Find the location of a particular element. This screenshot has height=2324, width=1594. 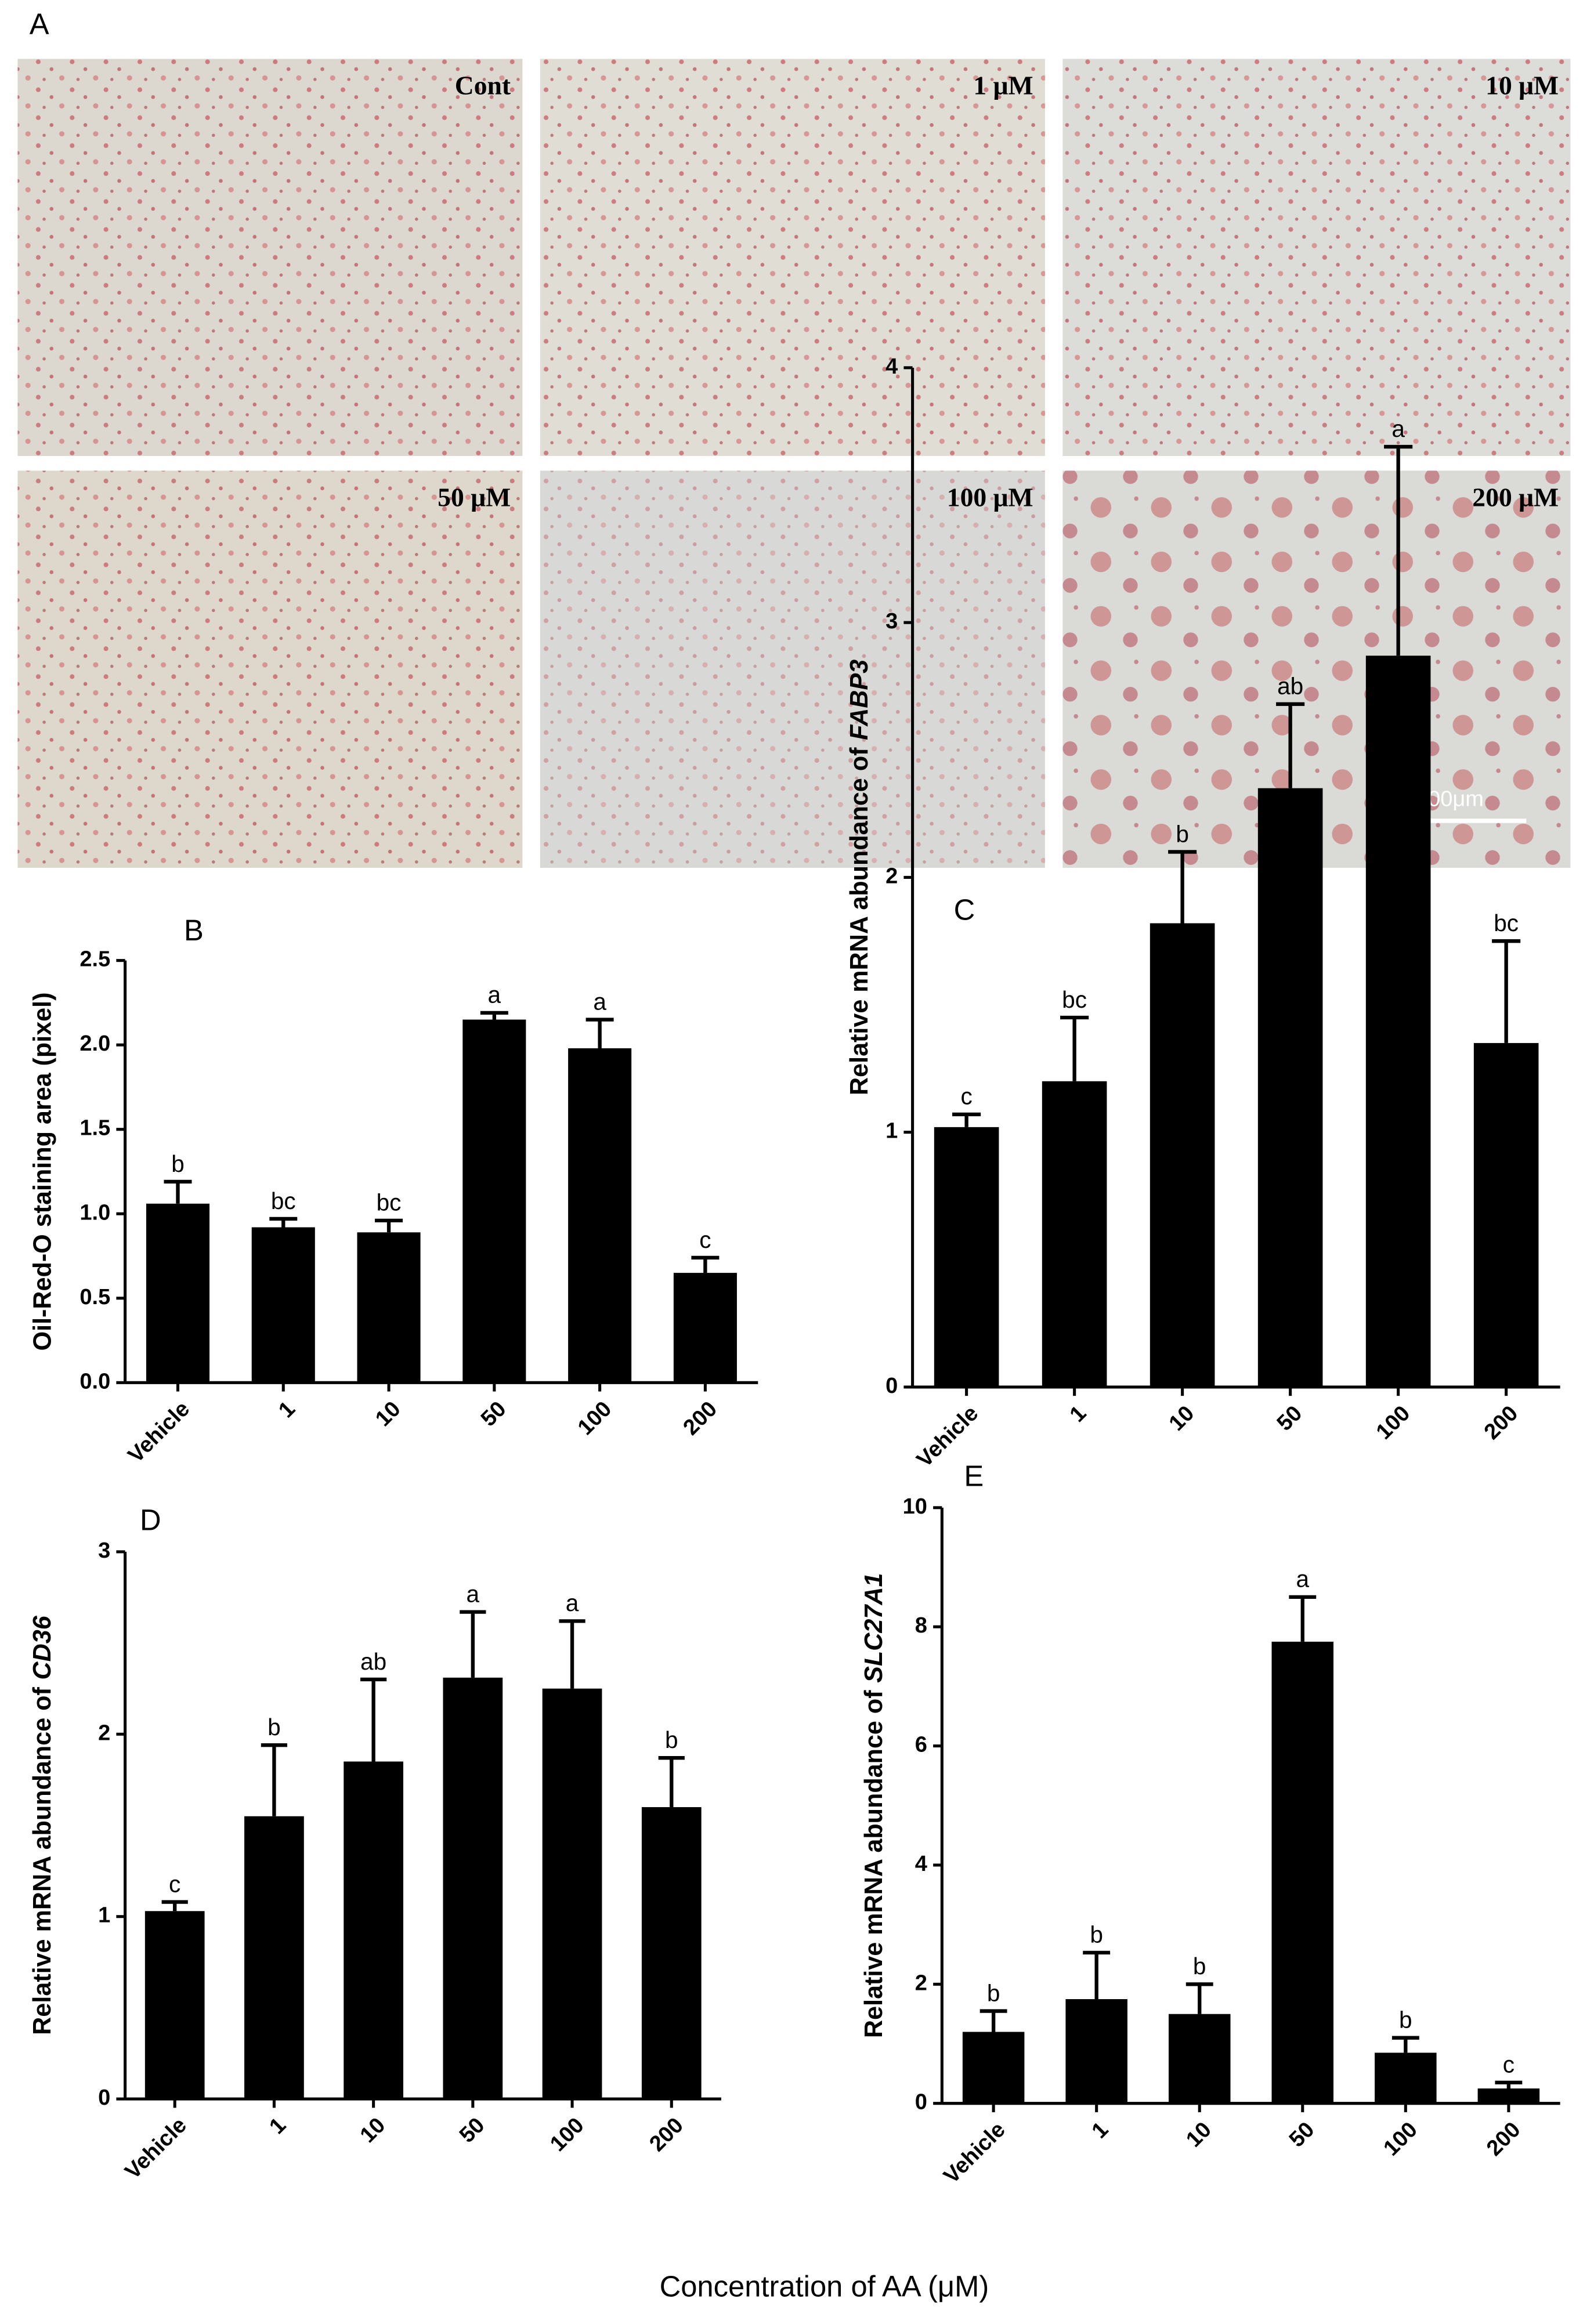

micrograph: 50 μM is located at coordinates (270, 669).